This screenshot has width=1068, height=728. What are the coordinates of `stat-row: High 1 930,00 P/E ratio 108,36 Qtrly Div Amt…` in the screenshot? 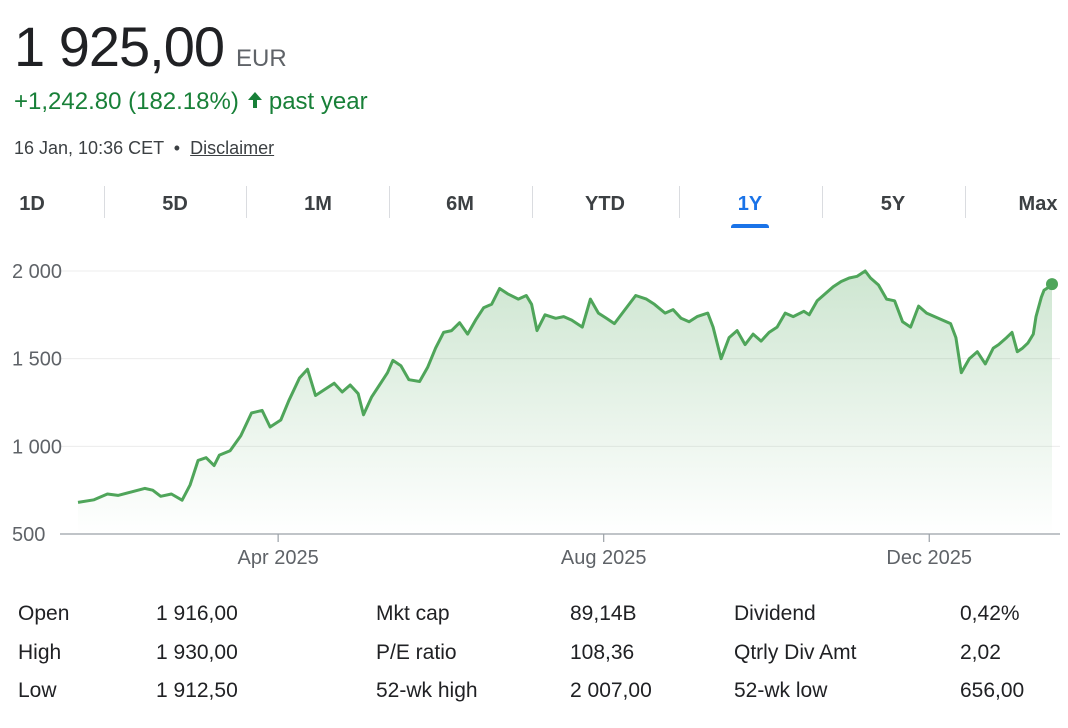 It's located at (534, 660).